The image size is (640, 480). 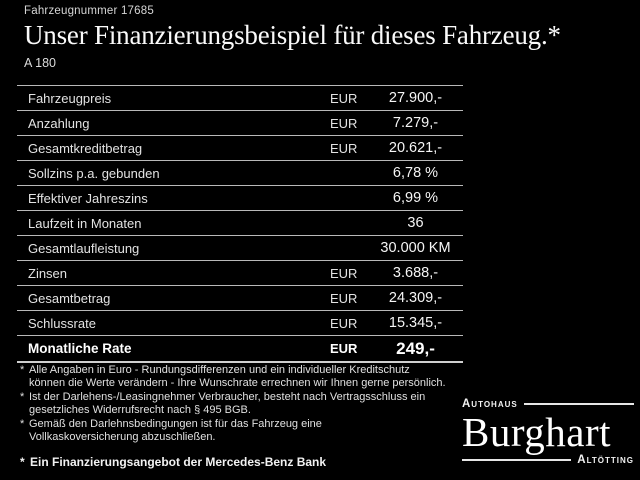 I want to click on row-label: Fahrzeugpreis, so click(x=70, y=98).